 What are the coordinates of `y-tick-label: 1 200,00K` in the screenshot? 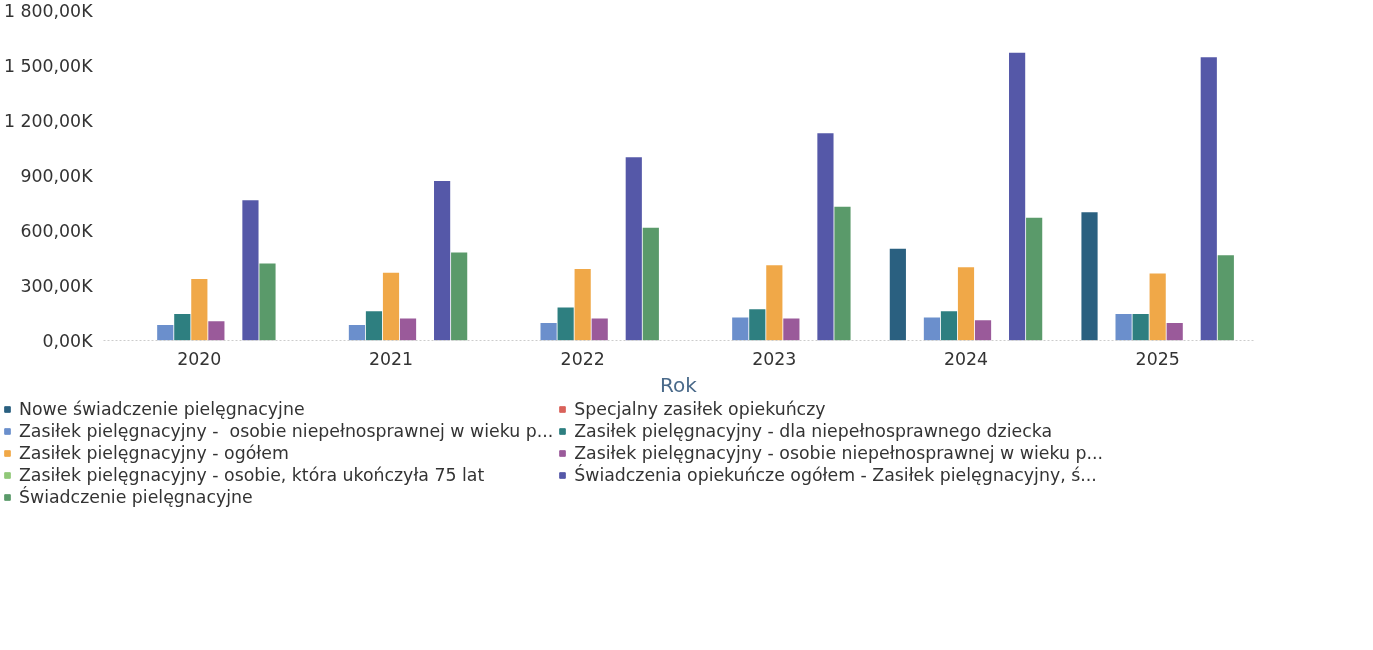 It's located at (48, 120).